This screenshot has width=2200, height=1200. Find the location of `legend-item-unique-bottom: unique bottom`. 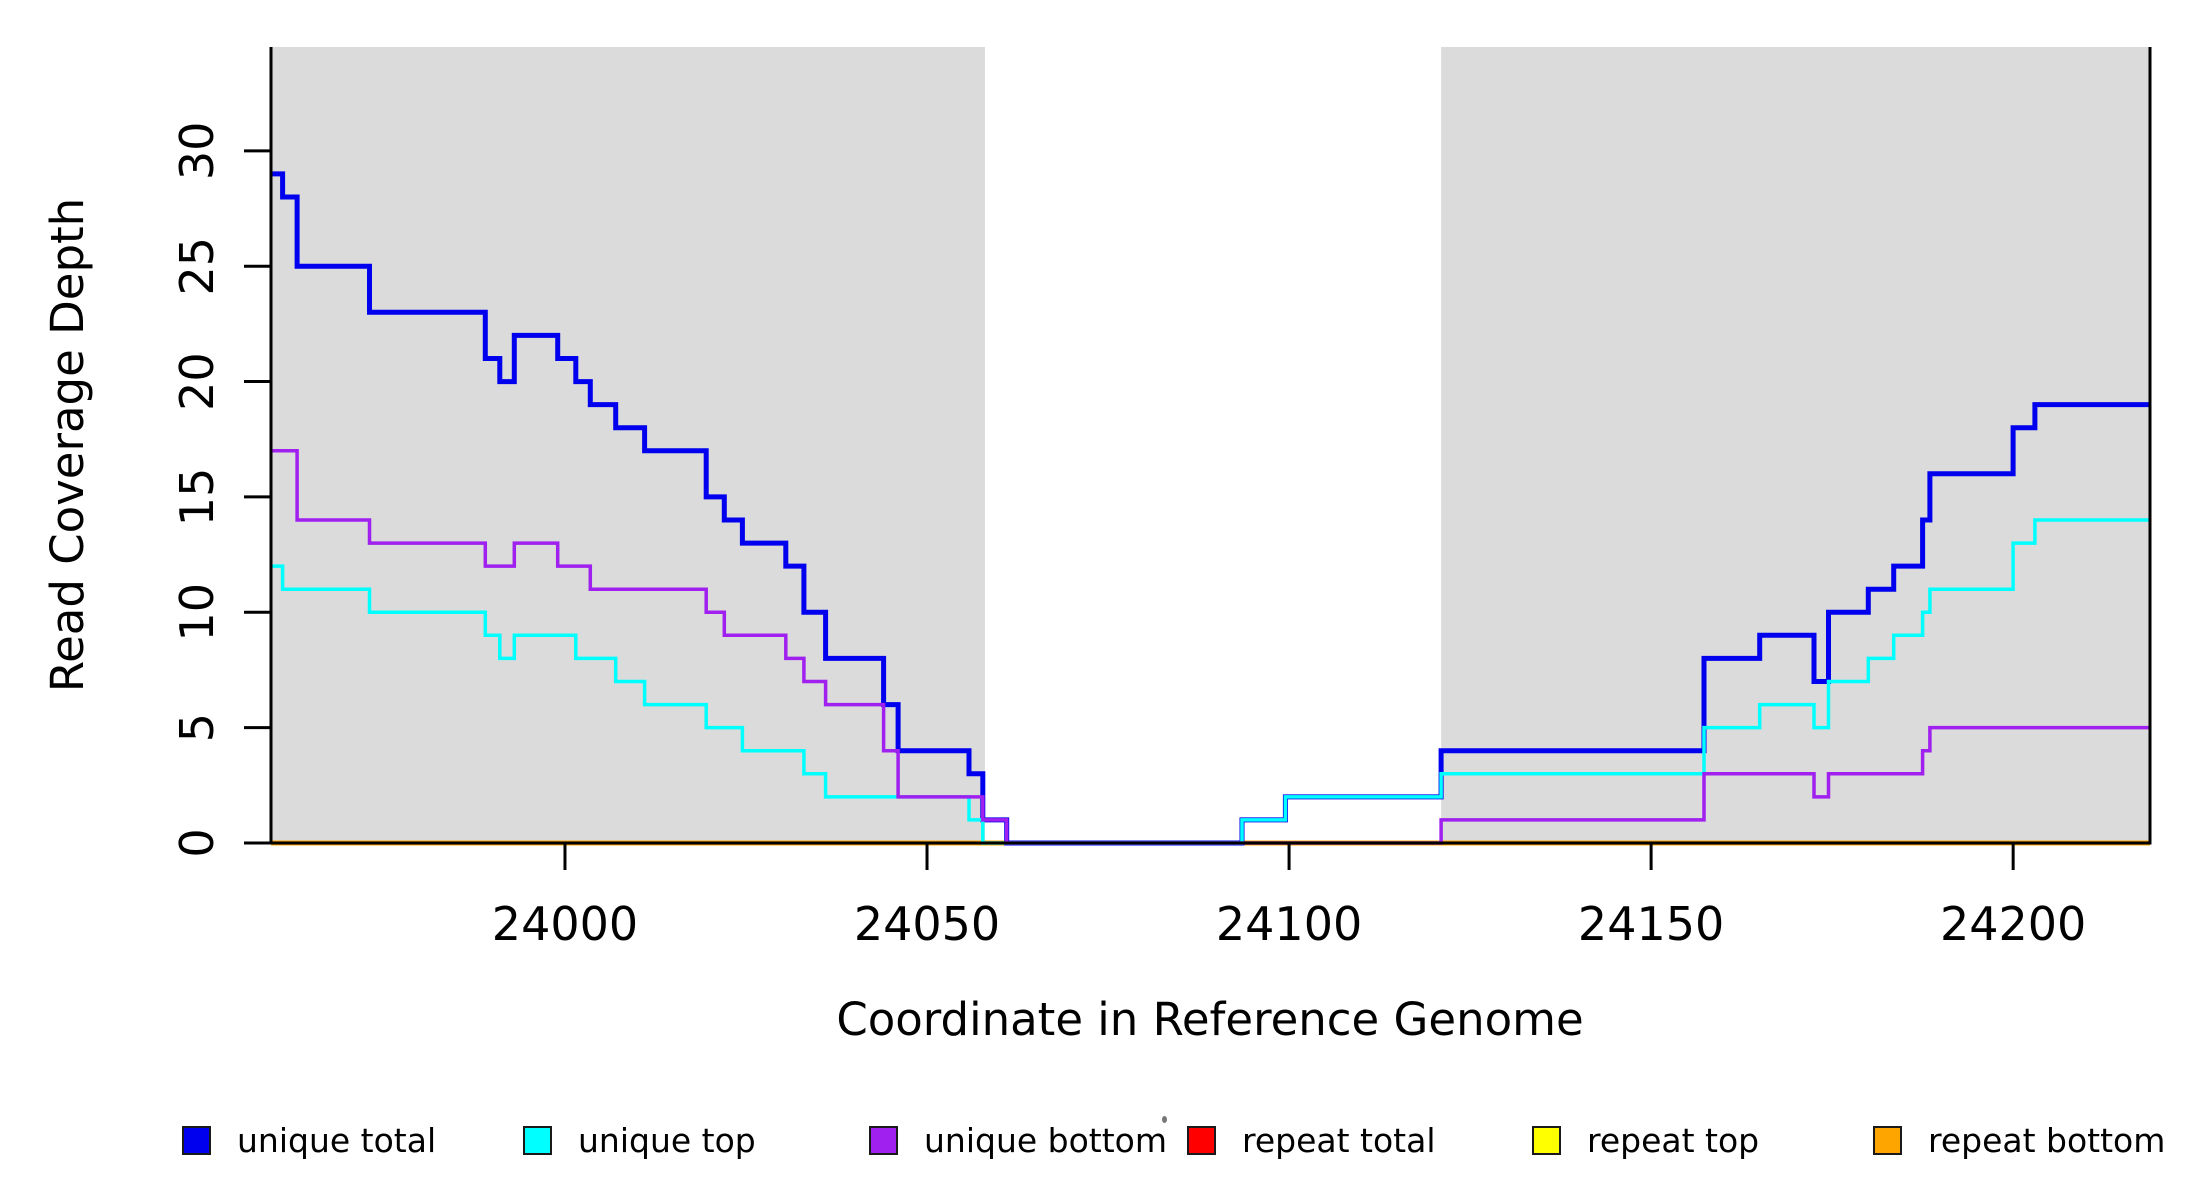

legend-item-unique-bottom: unique bottom is located at coordinates (1018, 1140).